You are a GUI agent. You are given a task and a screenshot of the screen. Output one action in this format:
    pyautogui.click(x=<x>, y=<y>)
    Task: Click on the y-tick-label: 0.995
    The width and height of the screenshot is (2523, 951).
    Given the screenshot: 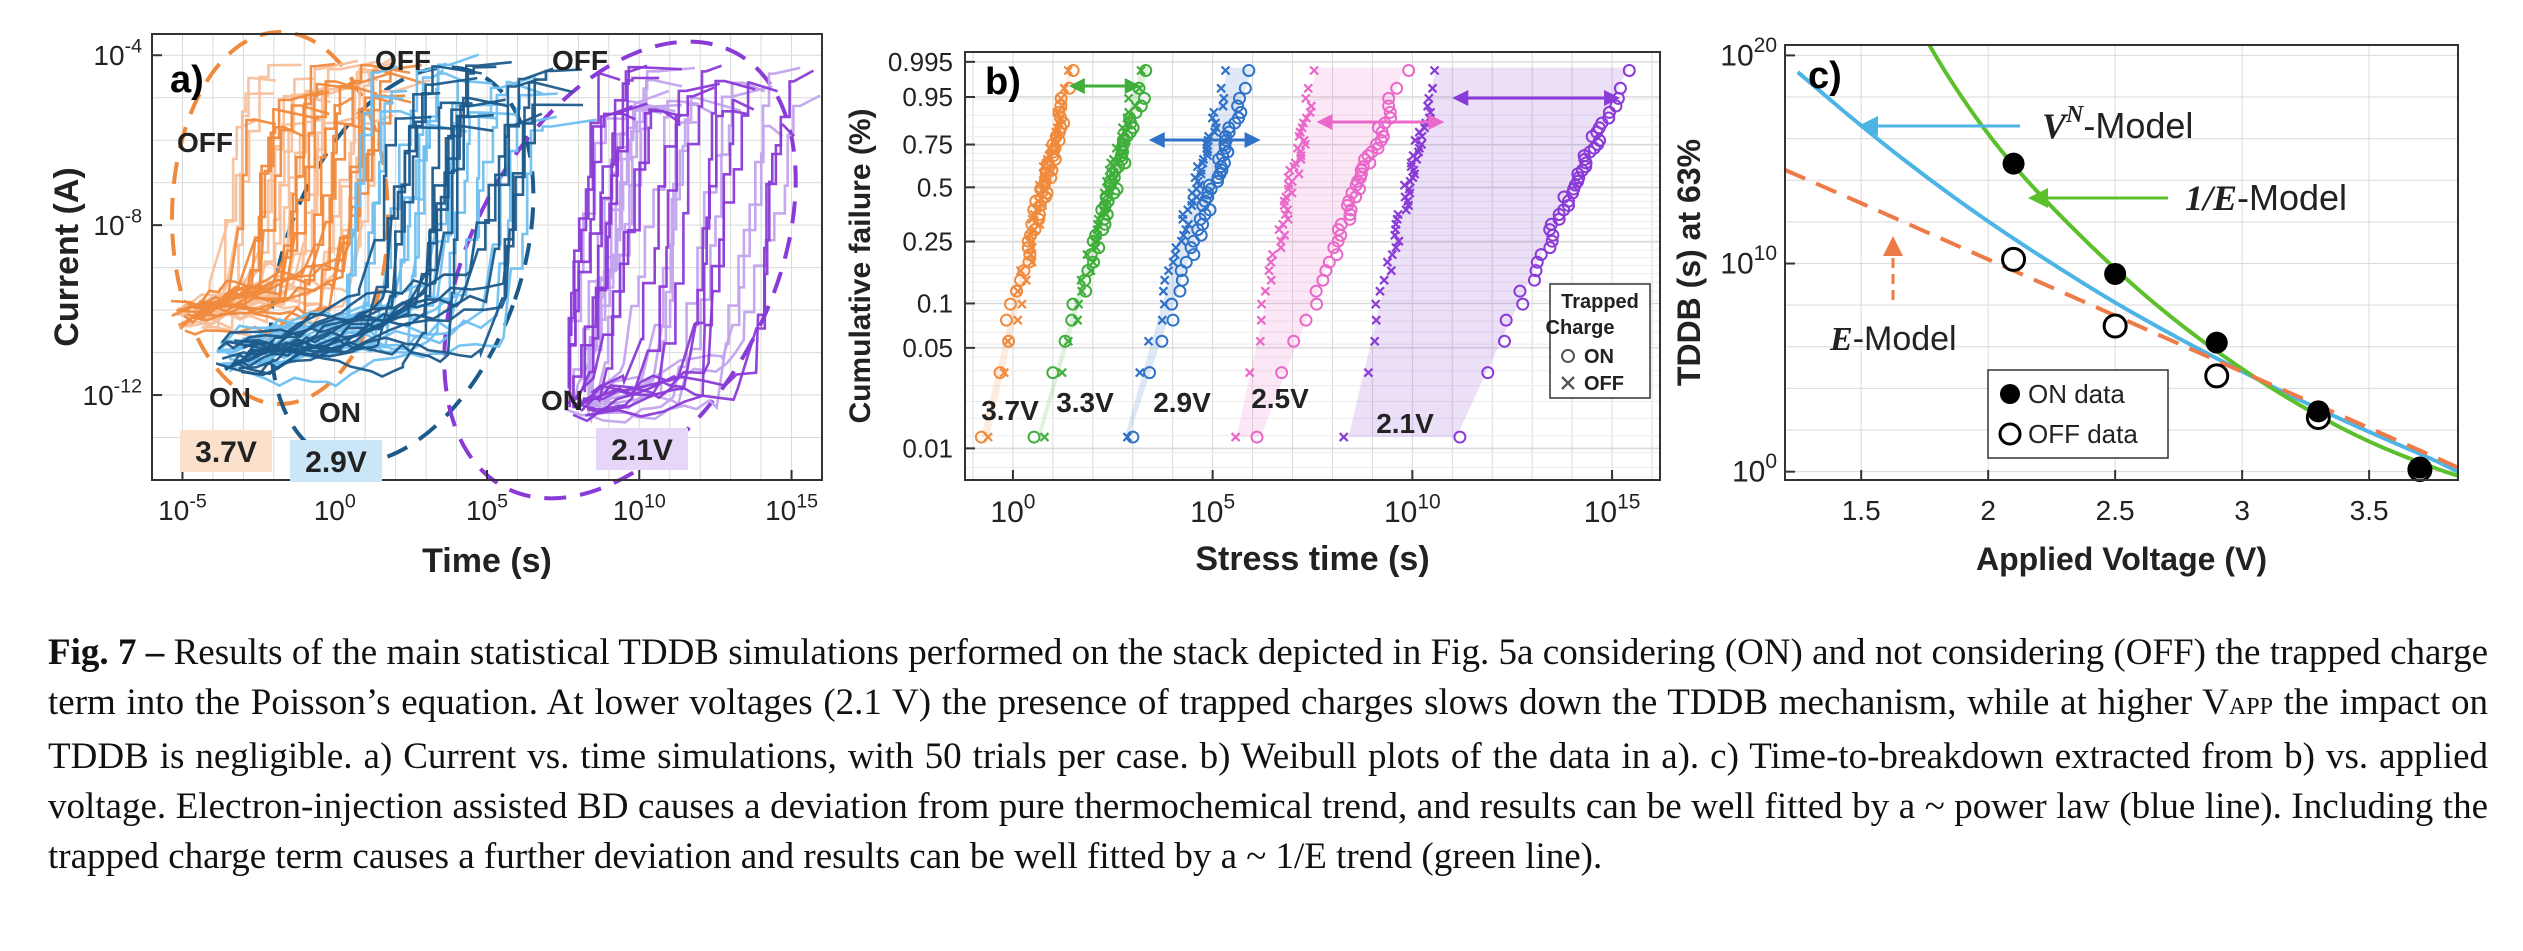 What is the action you would take?
    pyautogui.click(x=920, y=62)
    